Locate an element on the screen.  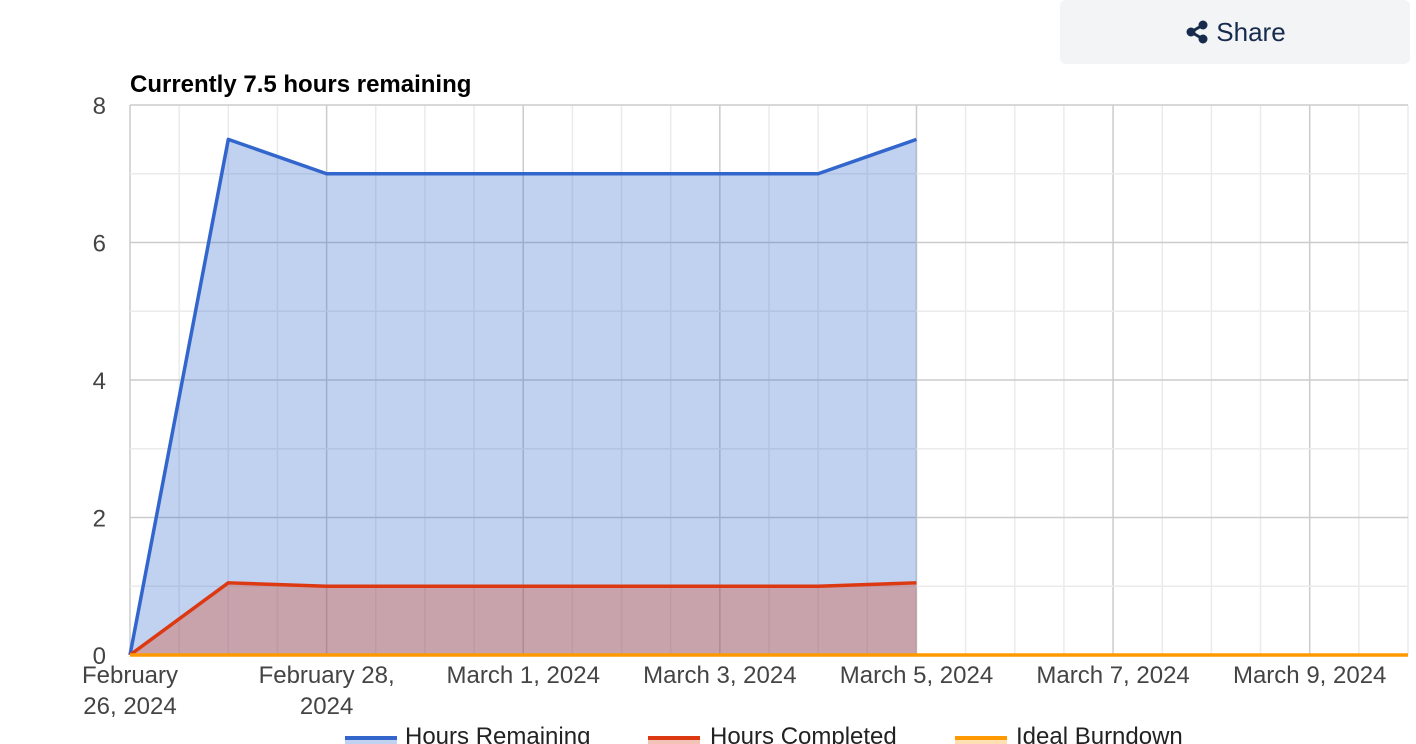
x-tick-label: February 28, is located at coordinates (327, 675).